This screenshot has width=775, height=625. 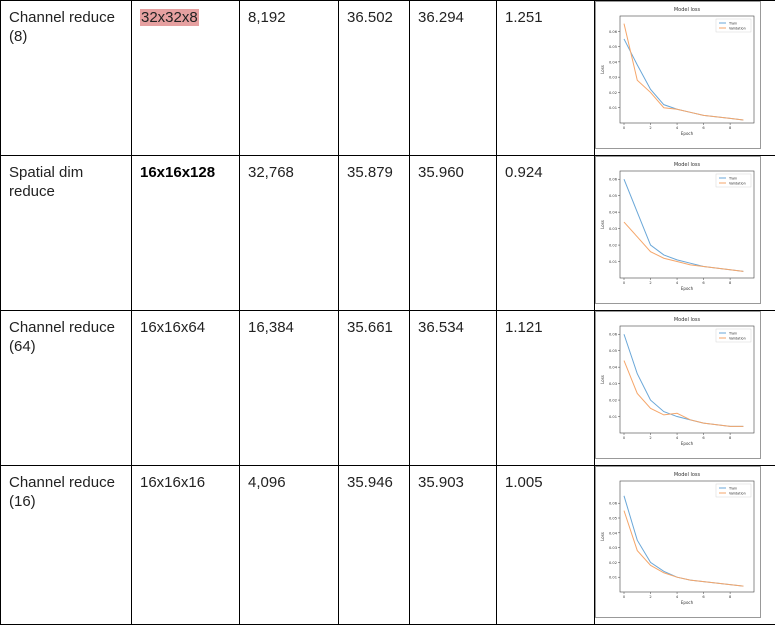 I want to click on method-label-cell: Channel reduce (64), so click(x=66, y=388).